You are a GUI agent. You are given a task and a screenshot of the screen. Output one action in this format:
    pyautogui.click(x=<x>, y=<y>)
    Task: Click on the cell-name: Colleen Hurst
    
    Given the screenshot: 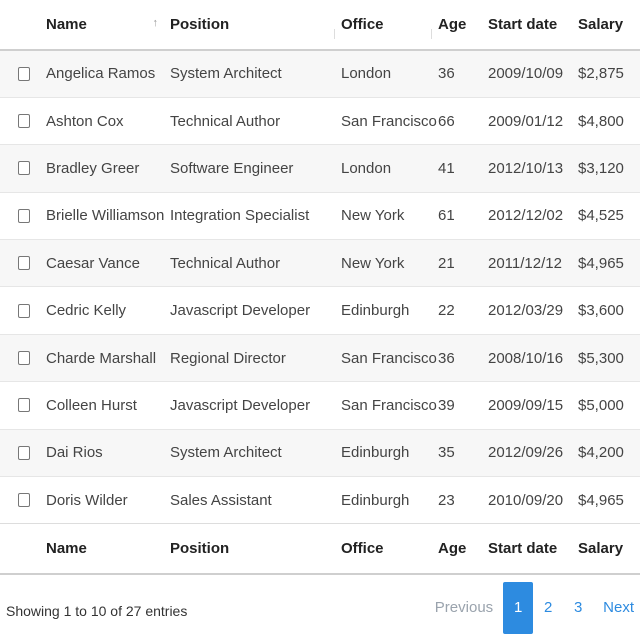 What is the action you would take?
    pyautogui.click(x=91, y=405)
    